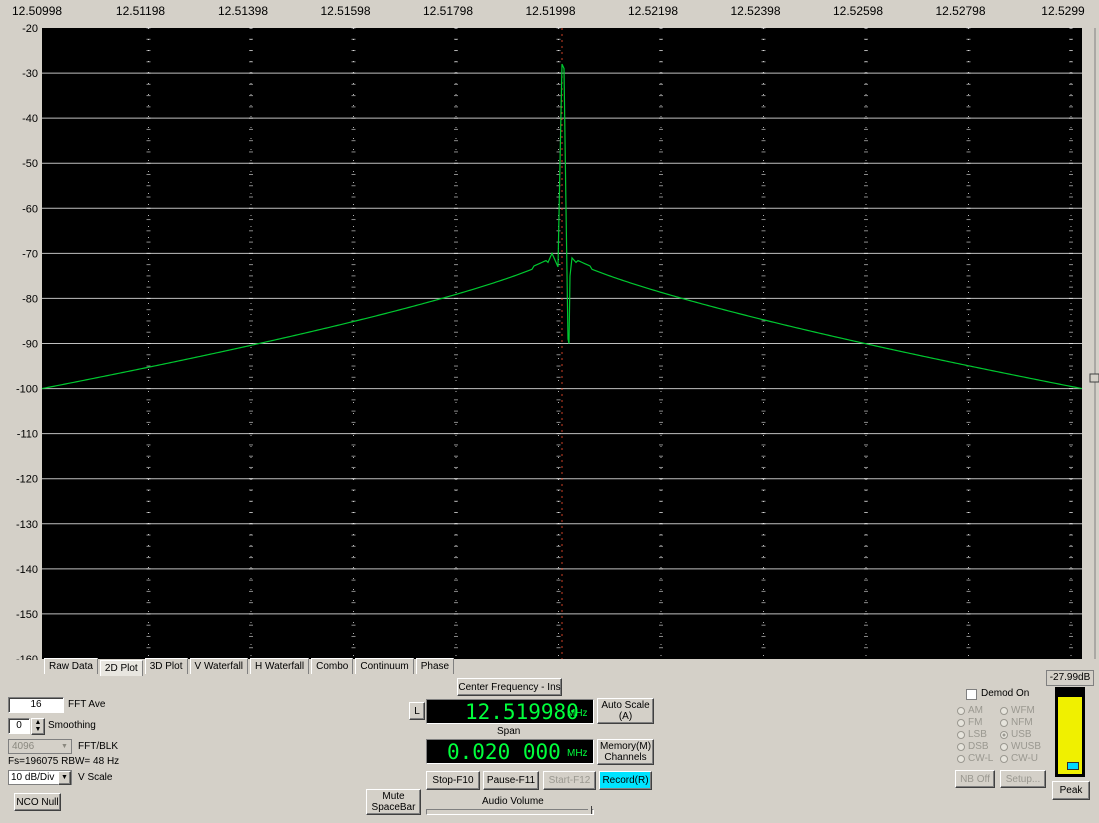 The image size is (1099, 823). I want to click on span-display: 0.020 000 MHz, so click(510, 751).